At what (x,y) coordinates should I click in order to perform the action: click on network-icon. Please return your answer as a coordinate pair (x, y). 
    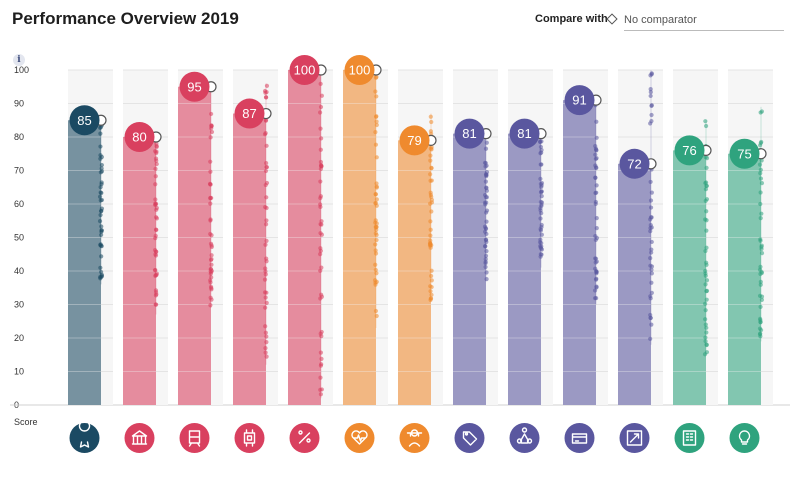
    Looking at the image, I should click on (524, 438).